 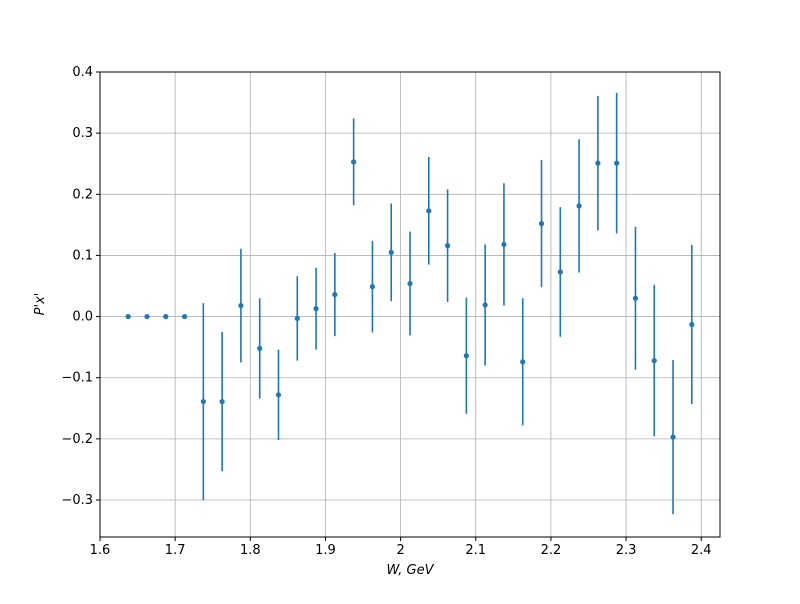 I want to click on y-tick-label: −0.2, so click(x=77, y=439).